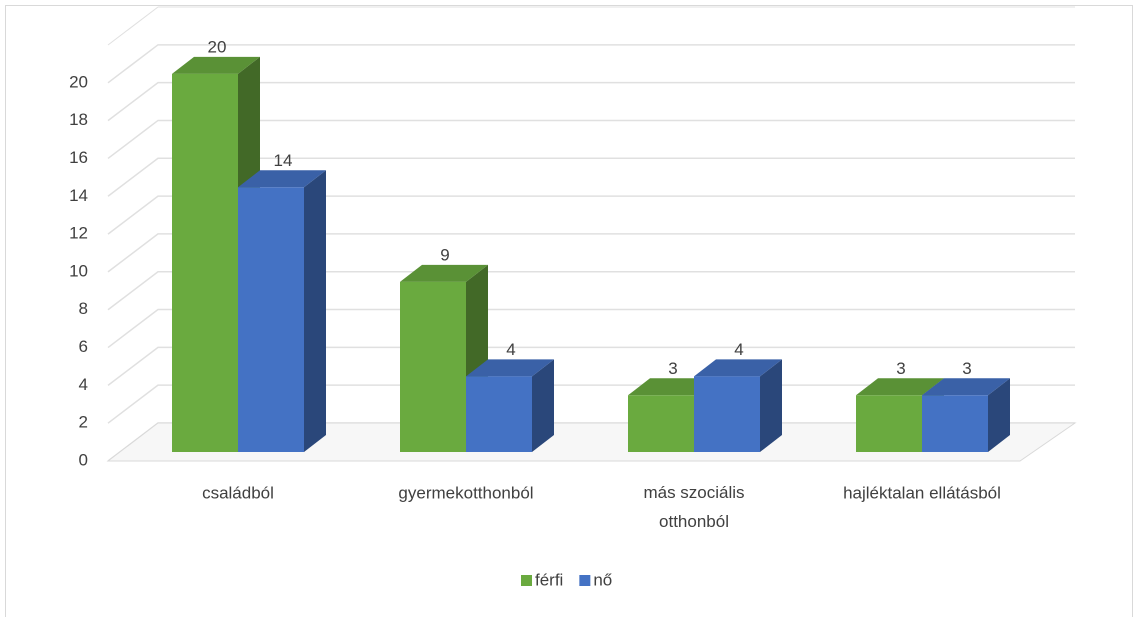 This screenshot has width=1138, height=622. What do you see at coordinates (694, 521) in the screenshot?
I see `x-tick-line: otthonból` at bounding box center [694, 521].